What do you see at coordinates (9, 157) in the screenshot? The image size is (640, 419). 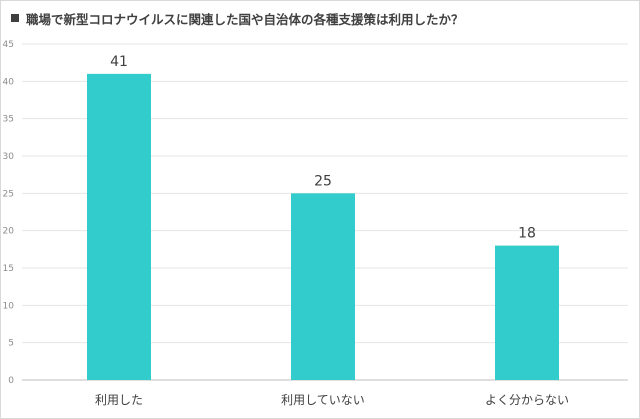 I see `y-tick-label: 30` at bounding box center [9, 157].